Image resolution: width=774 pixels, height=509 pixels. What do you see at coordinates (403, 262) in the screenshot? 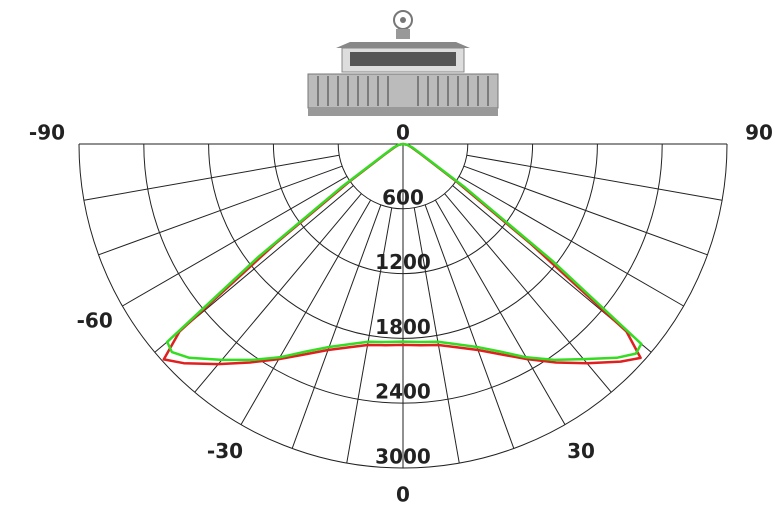
I see `r-tick-label: 1200` at bounding box center [403, 262].